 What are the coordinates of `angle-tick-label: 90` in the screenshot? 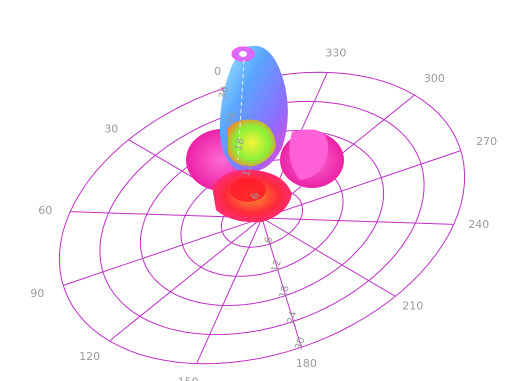 It's located at (37, 293).